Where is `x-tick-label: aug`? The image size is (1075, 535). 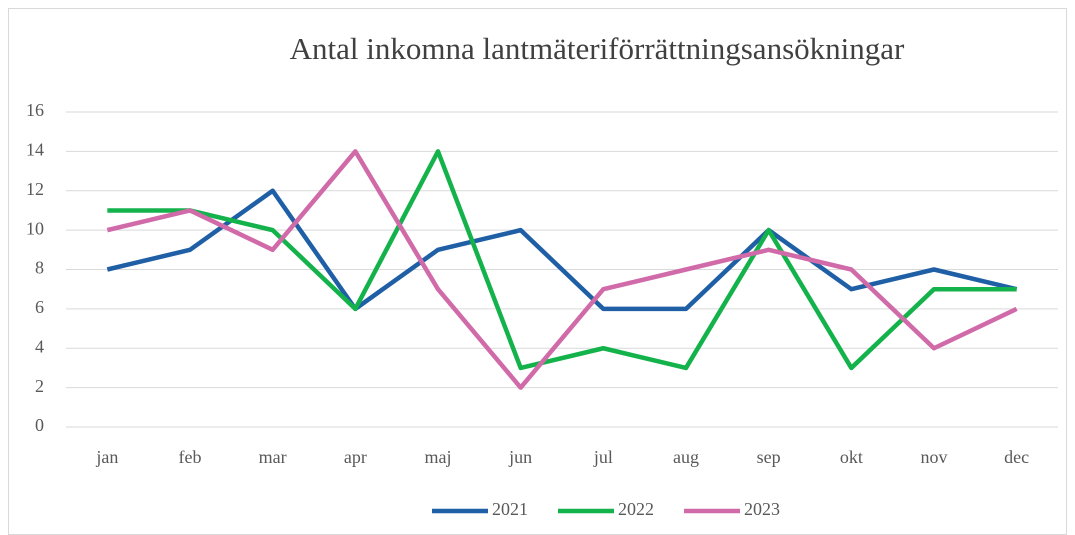 x-tick-label: aug is located at coordinates (686, 457).